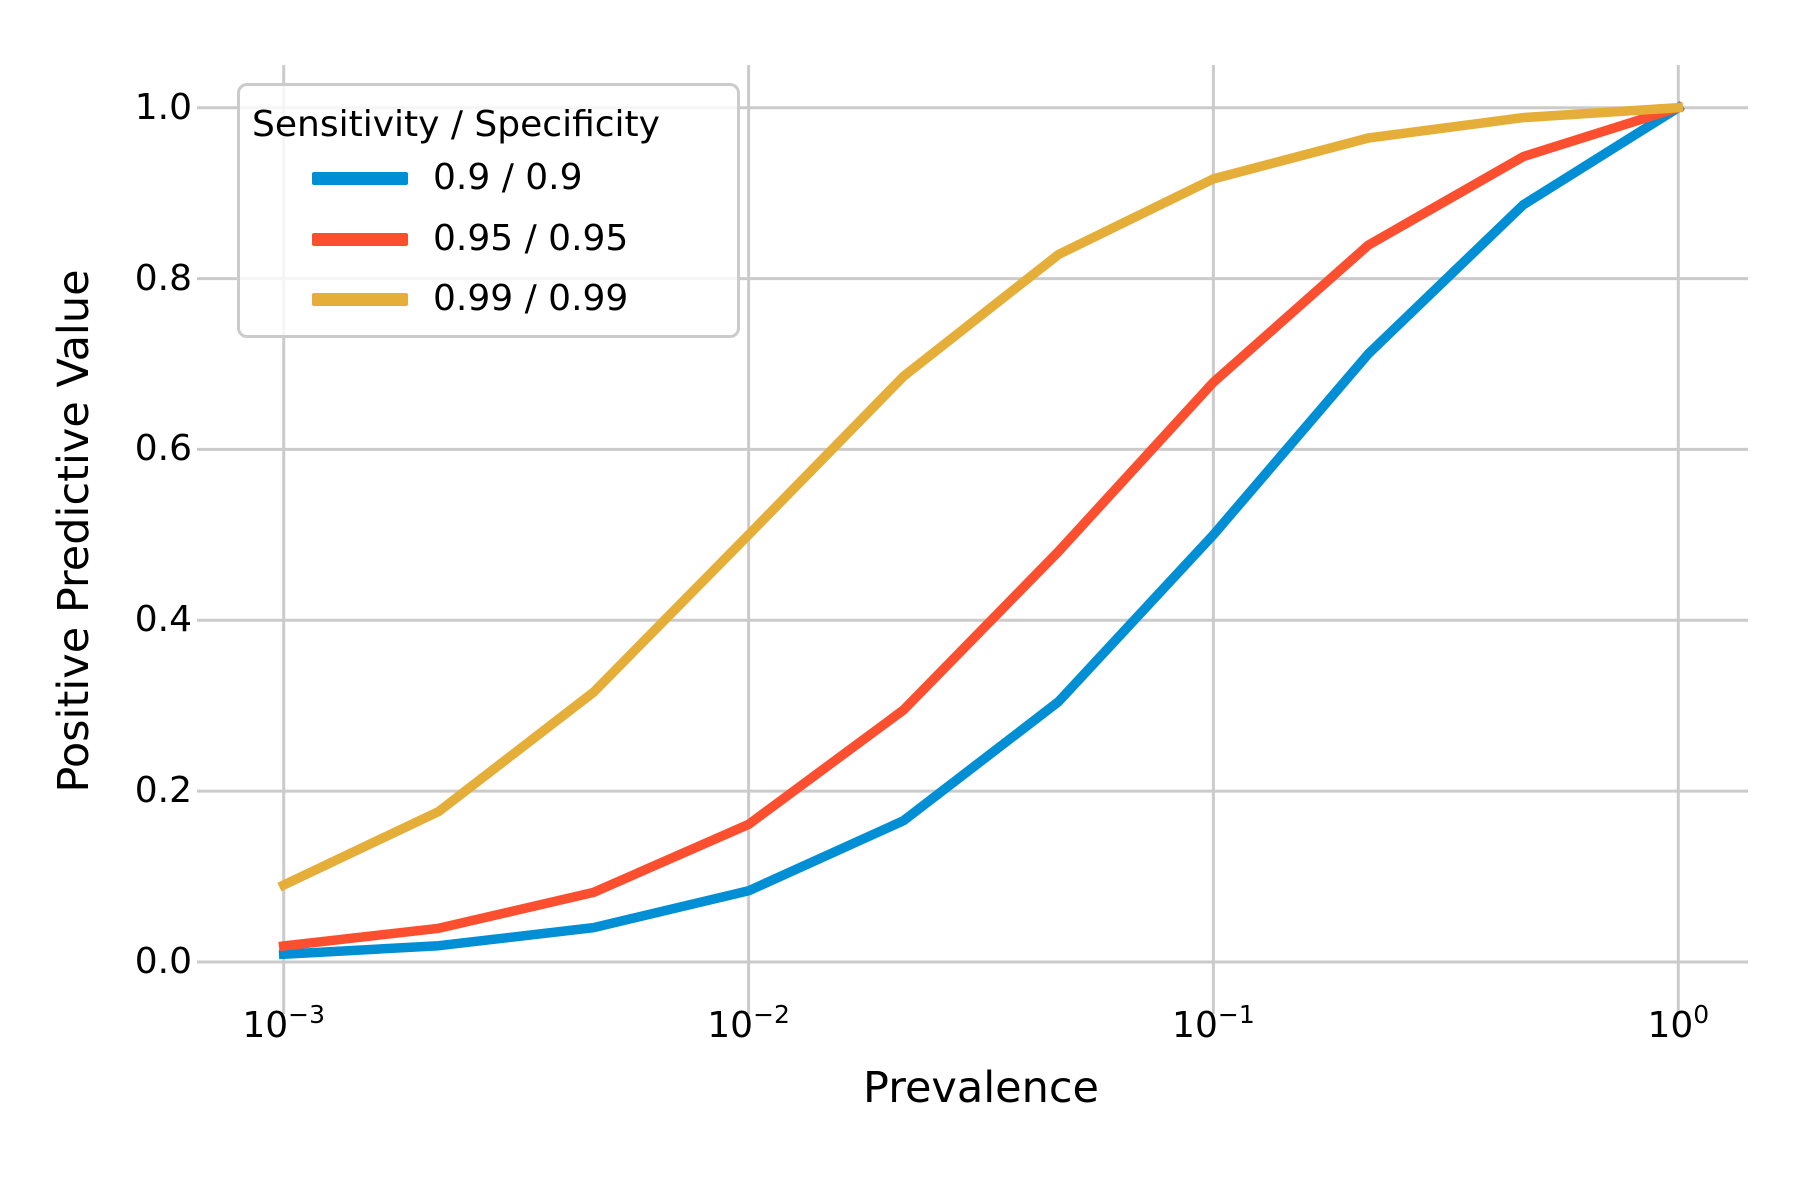  Describe the element at coordinates (163, 107) in the screenshot. I see `y-tick-label: 1.0` at that location.